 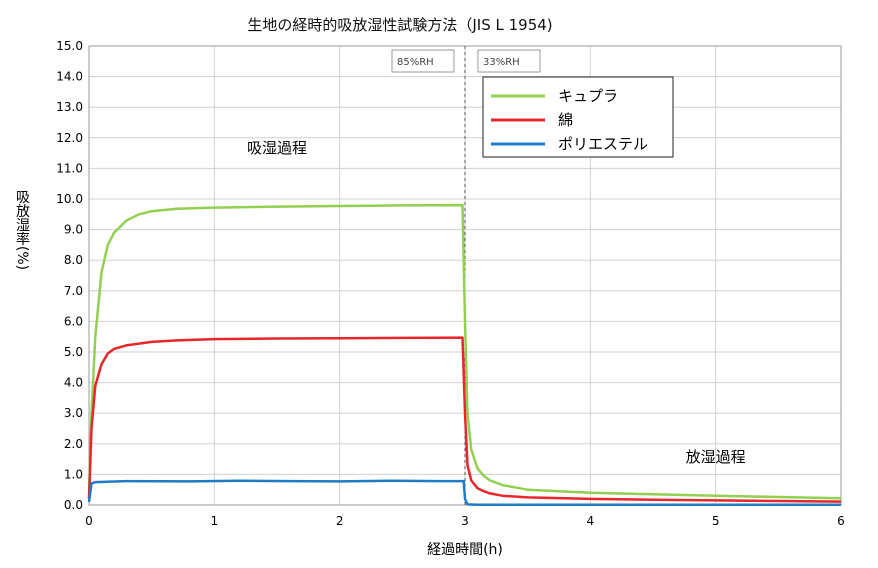 I want to click on y-tick-label: 14.0, so click(x=69, y=77).